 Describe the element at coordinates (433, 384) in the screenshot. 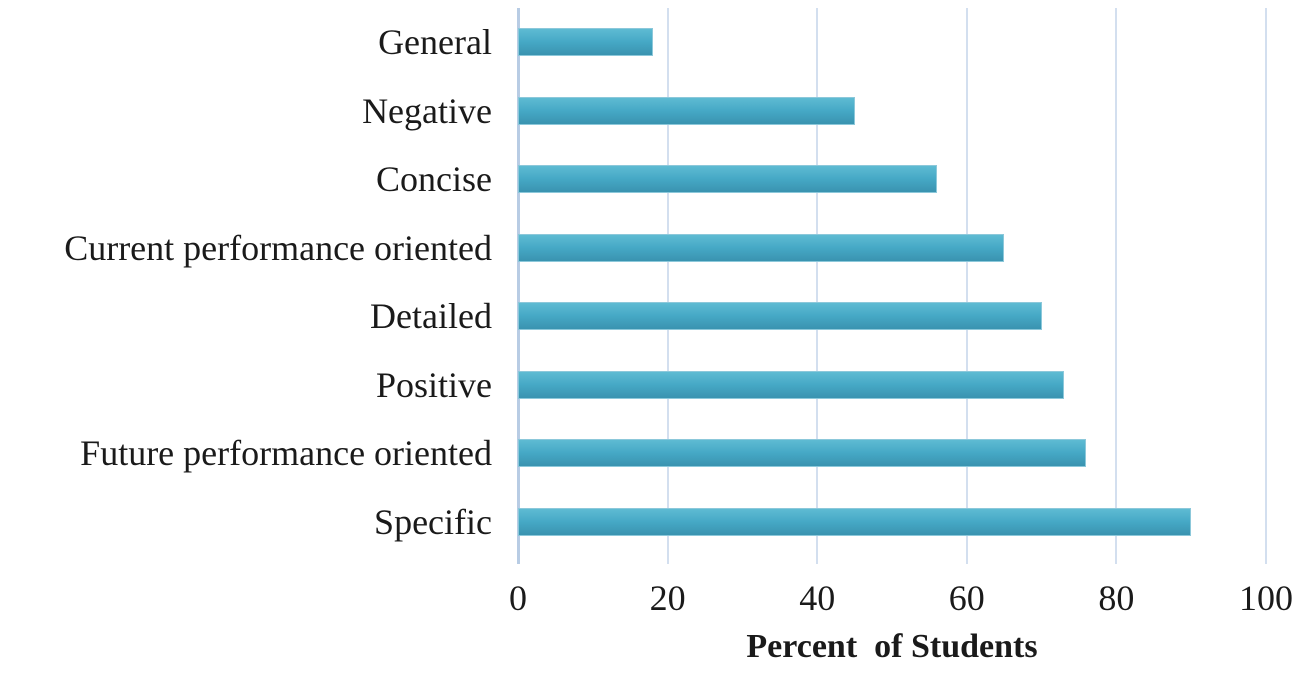

I see `category-label: Positive` at that location.